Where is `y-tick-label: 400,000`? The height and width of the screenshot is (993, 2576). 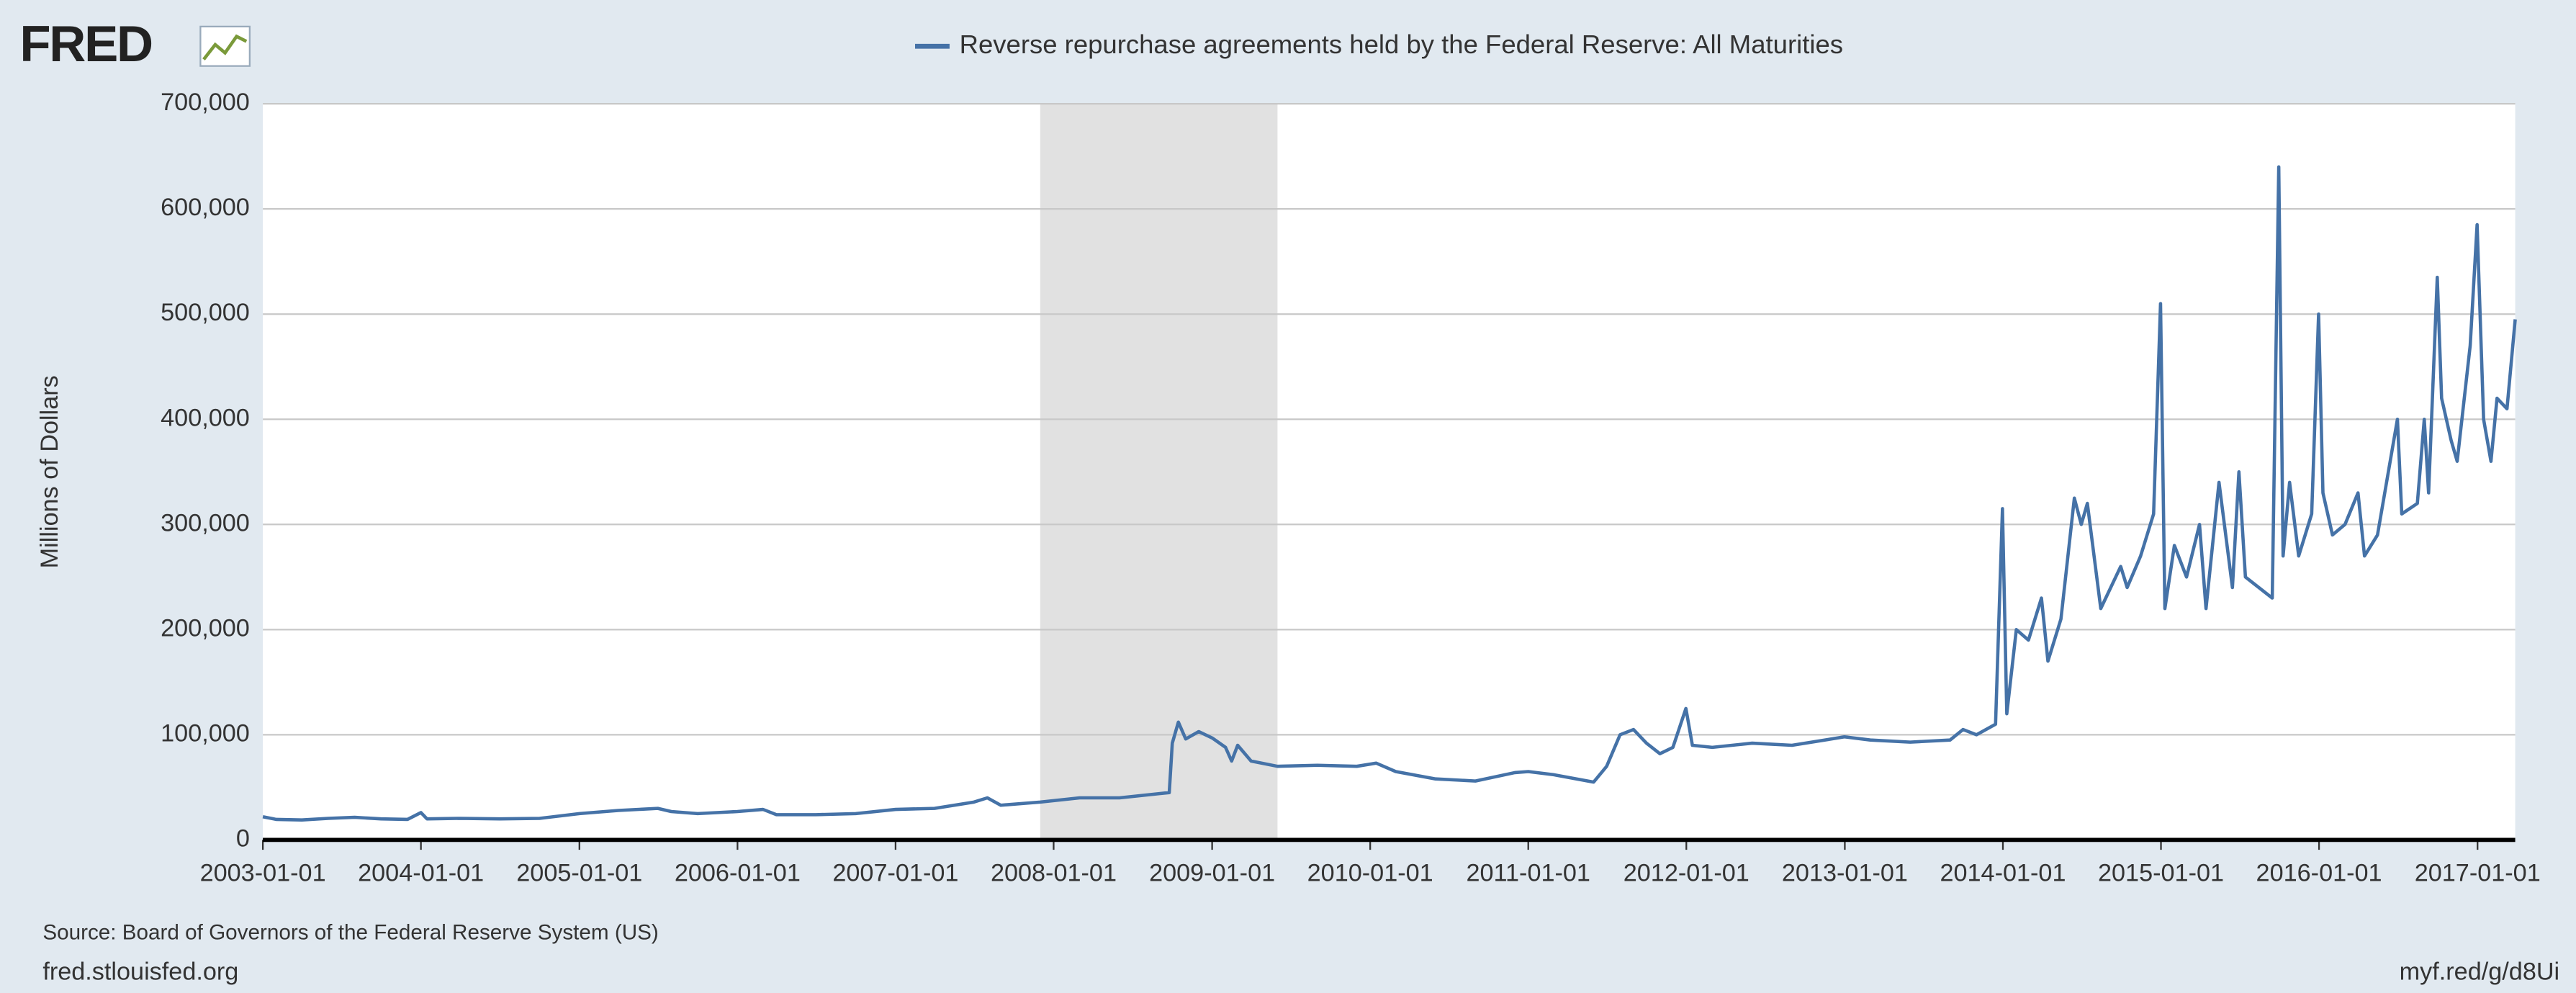 y-tick-label: 400,000 is located at coordinates (205, 417).